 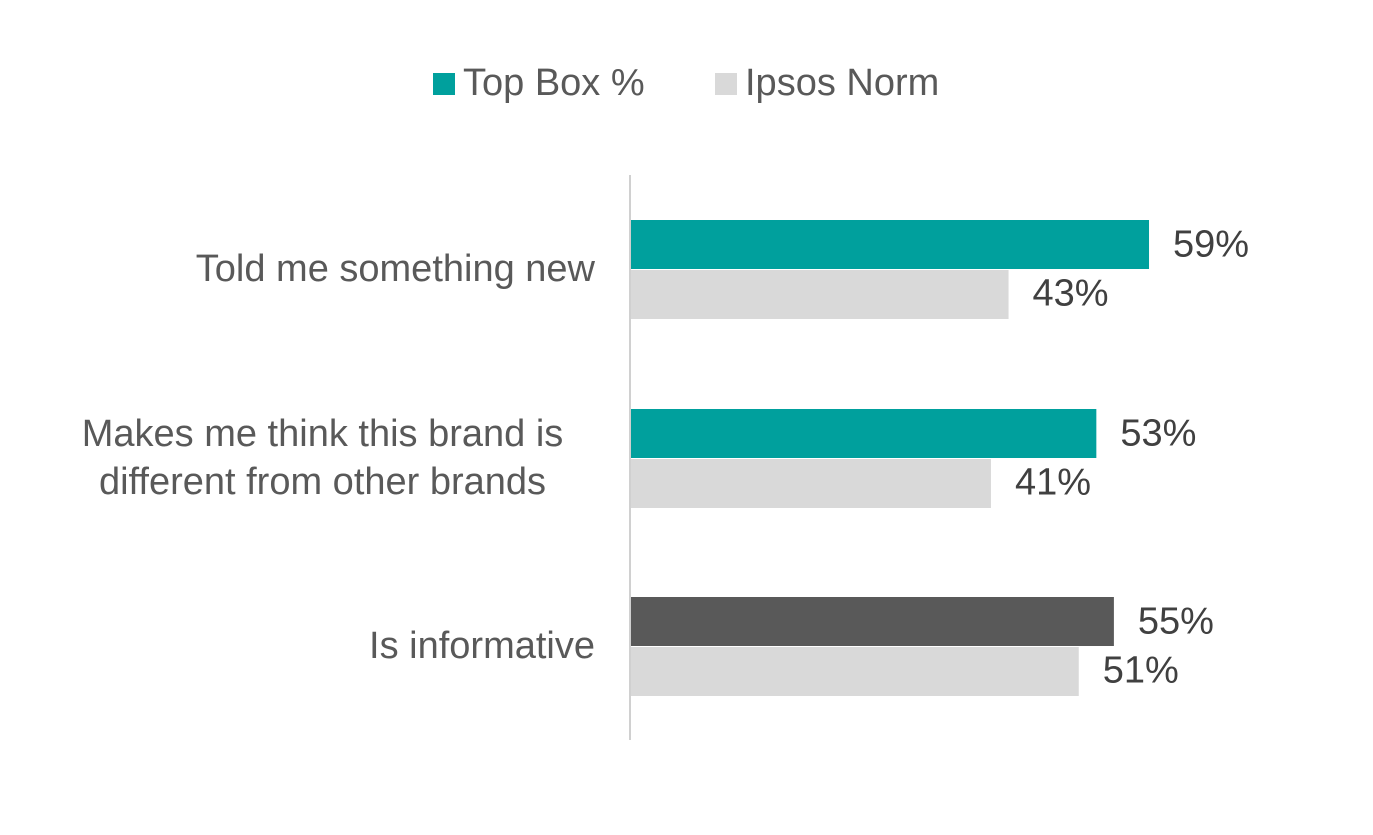 What do you see at coordinates (1053, 483) in the screenshot?
I see `data-label: 41%` at bounding box center [1053, 483].